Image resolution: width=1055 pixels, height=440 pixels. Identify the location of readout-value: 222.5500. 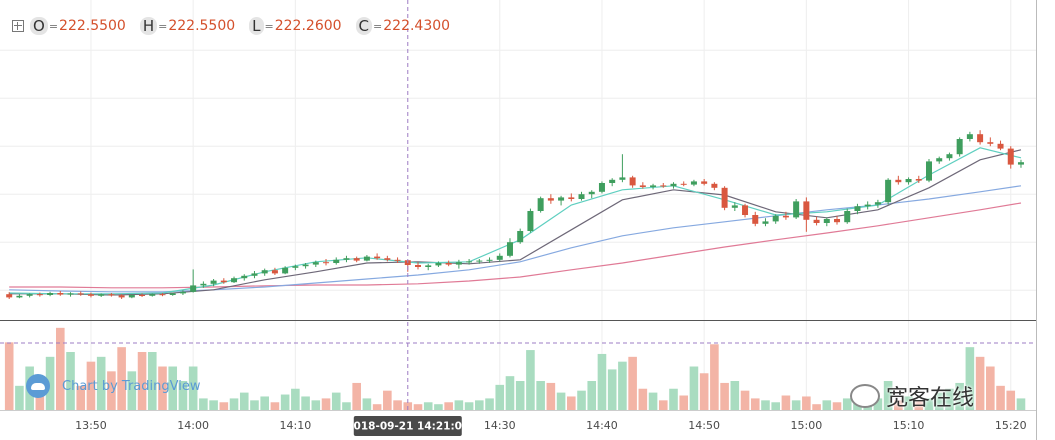
(202, 26).